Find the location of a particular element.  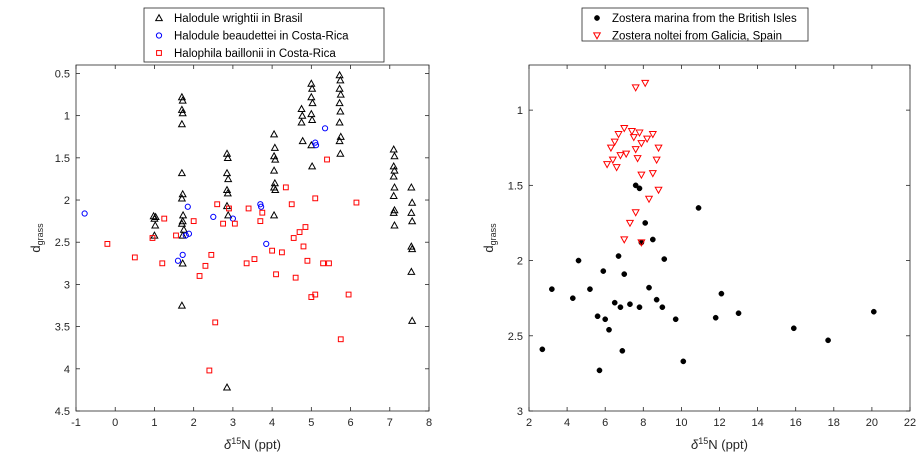

x-tick-label: -1 is located at coordinates (76, 423).